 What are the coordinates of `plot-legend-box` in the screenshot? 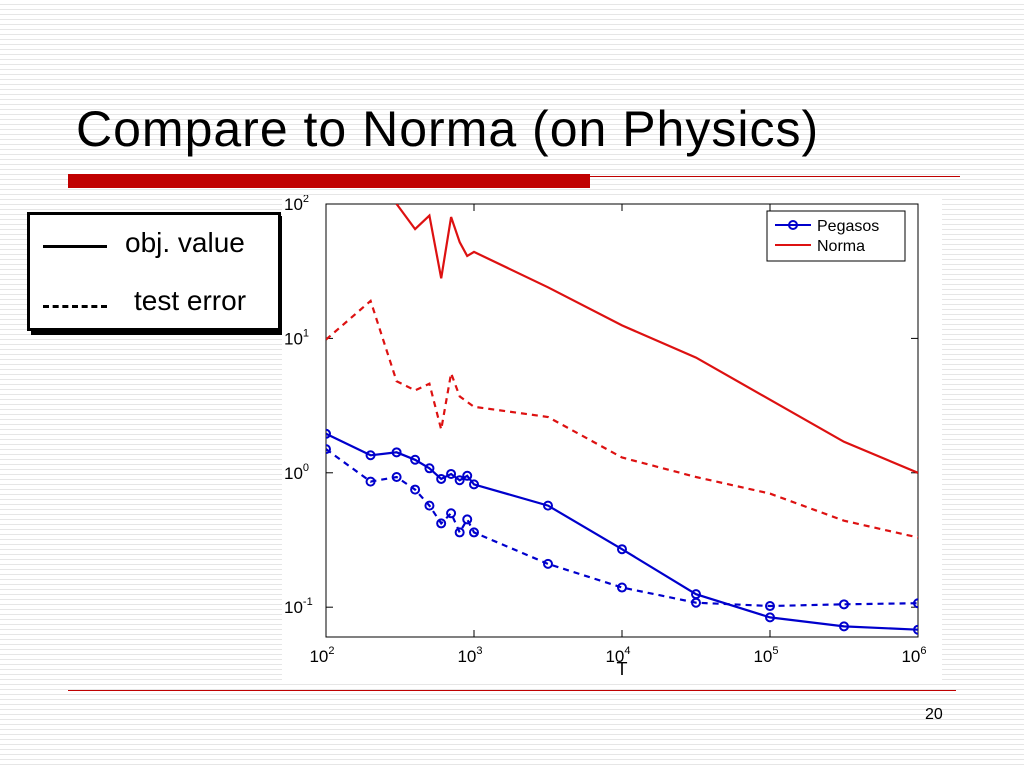 It's located at (836, 236).